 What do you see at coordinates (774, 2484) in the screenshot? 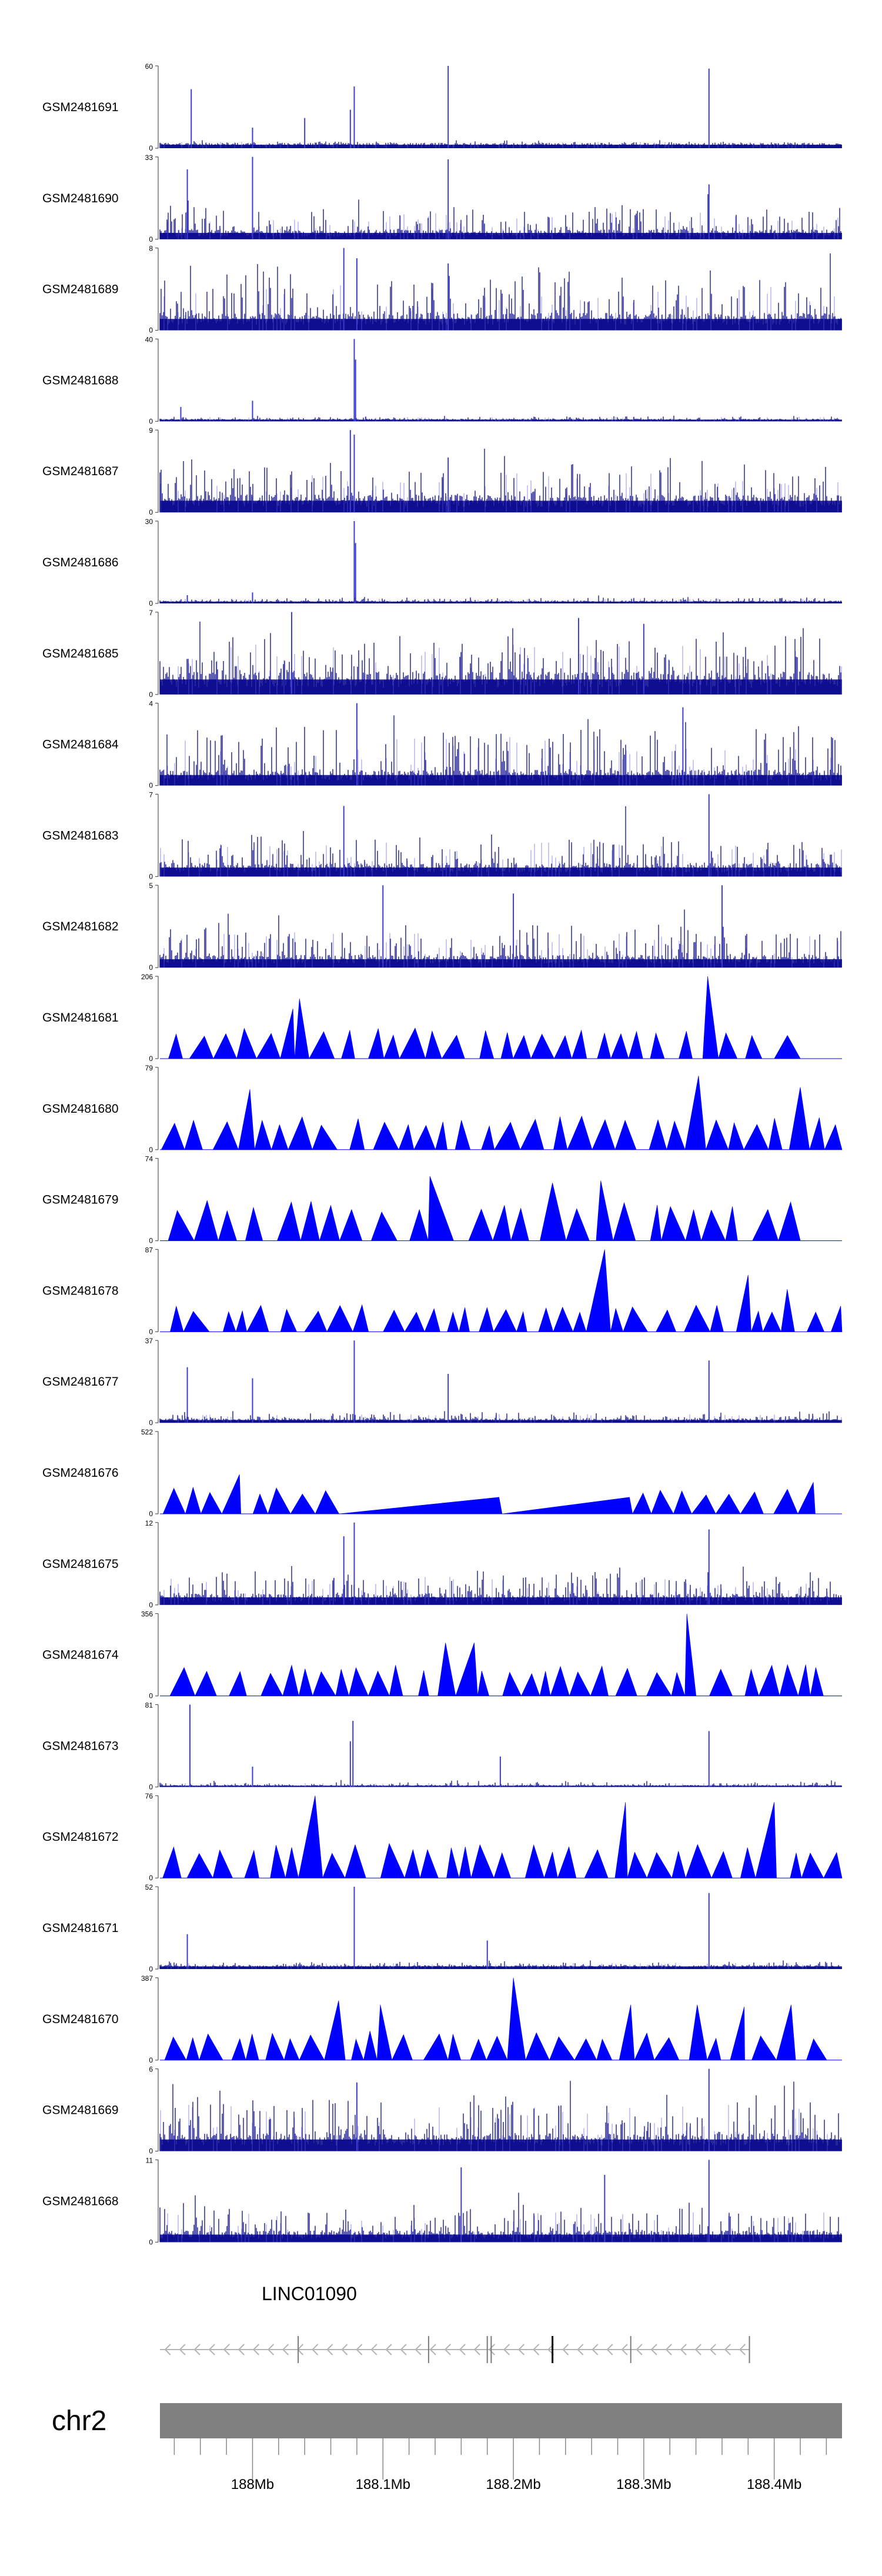
I see `x-tick-label: 188.4Mb` at bounding box center [774, 2484].